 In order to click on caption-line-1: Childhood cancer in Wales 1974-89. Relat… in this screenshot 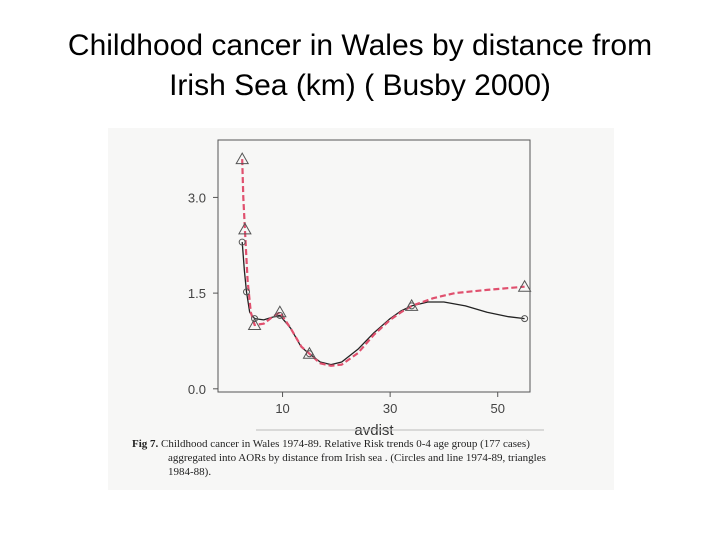, I will do `click(345, 444)`.